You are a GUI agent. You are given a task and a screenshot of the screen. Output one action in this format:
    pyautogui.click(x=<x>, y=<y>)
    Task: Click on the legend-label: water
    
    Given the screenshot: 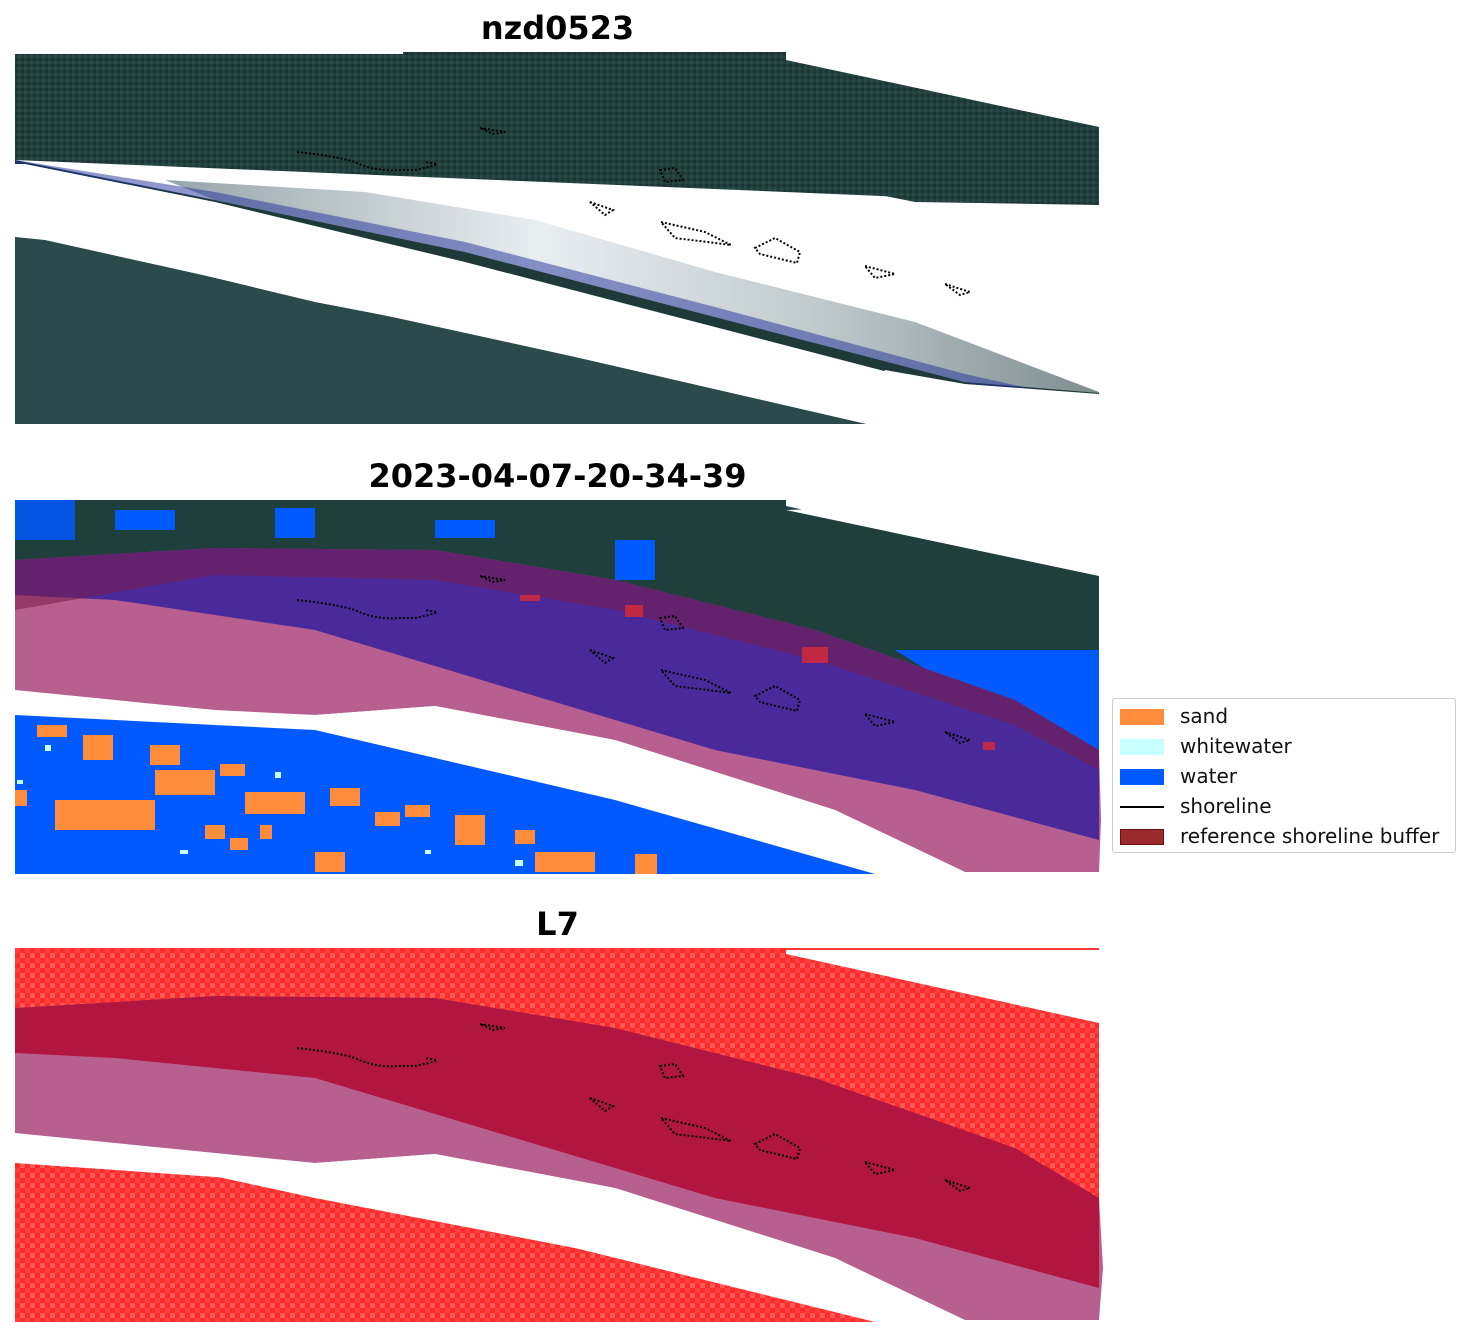 What is the action you would take?
    pyautogui.click(x=1208, y=776)
    